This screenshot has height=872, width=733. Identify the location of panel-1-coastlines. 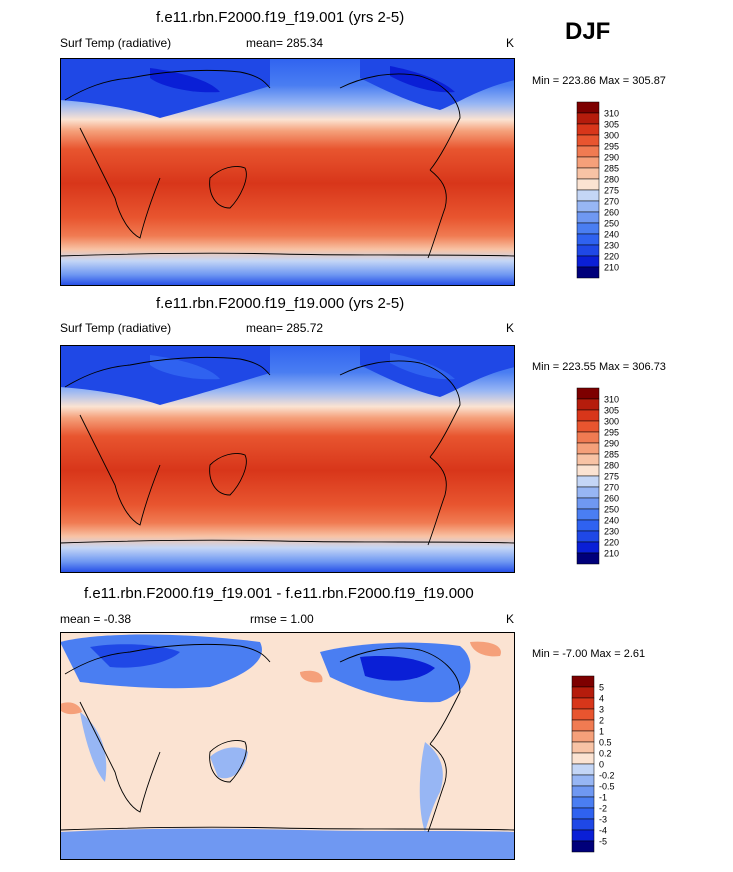
(287, 164).